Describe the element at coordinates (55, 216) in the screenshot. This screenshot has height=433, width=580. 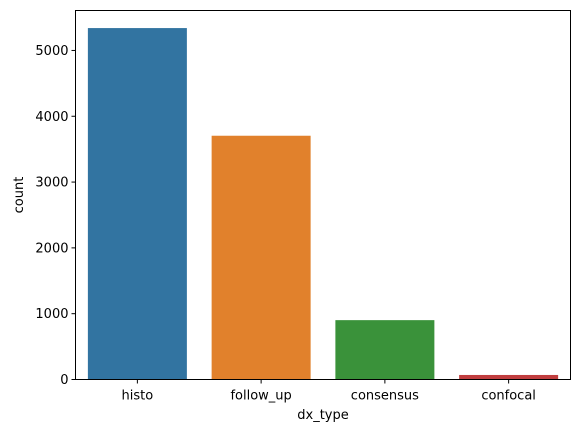
I see `y-axis: 0 1000 2000 3000 4000 5000` at that location.